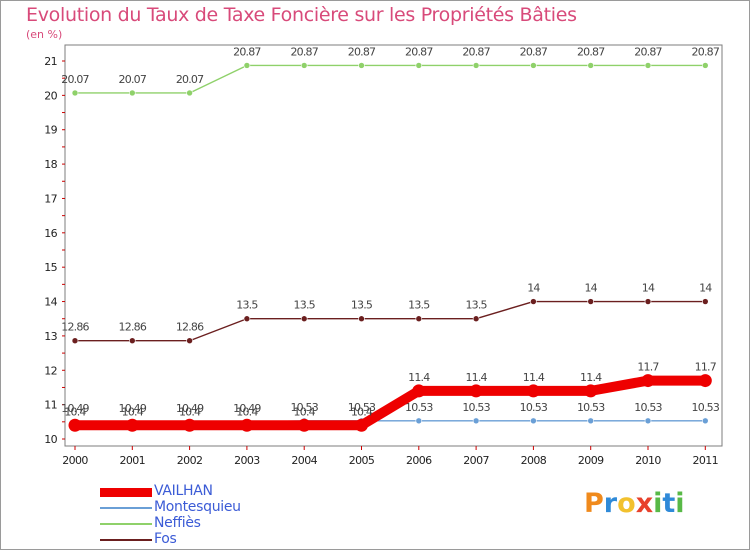  What do you see at coordinates (419, 460) in the screenshot?
I see `x-tick-label: 2006` at bounding box center [419, 460].